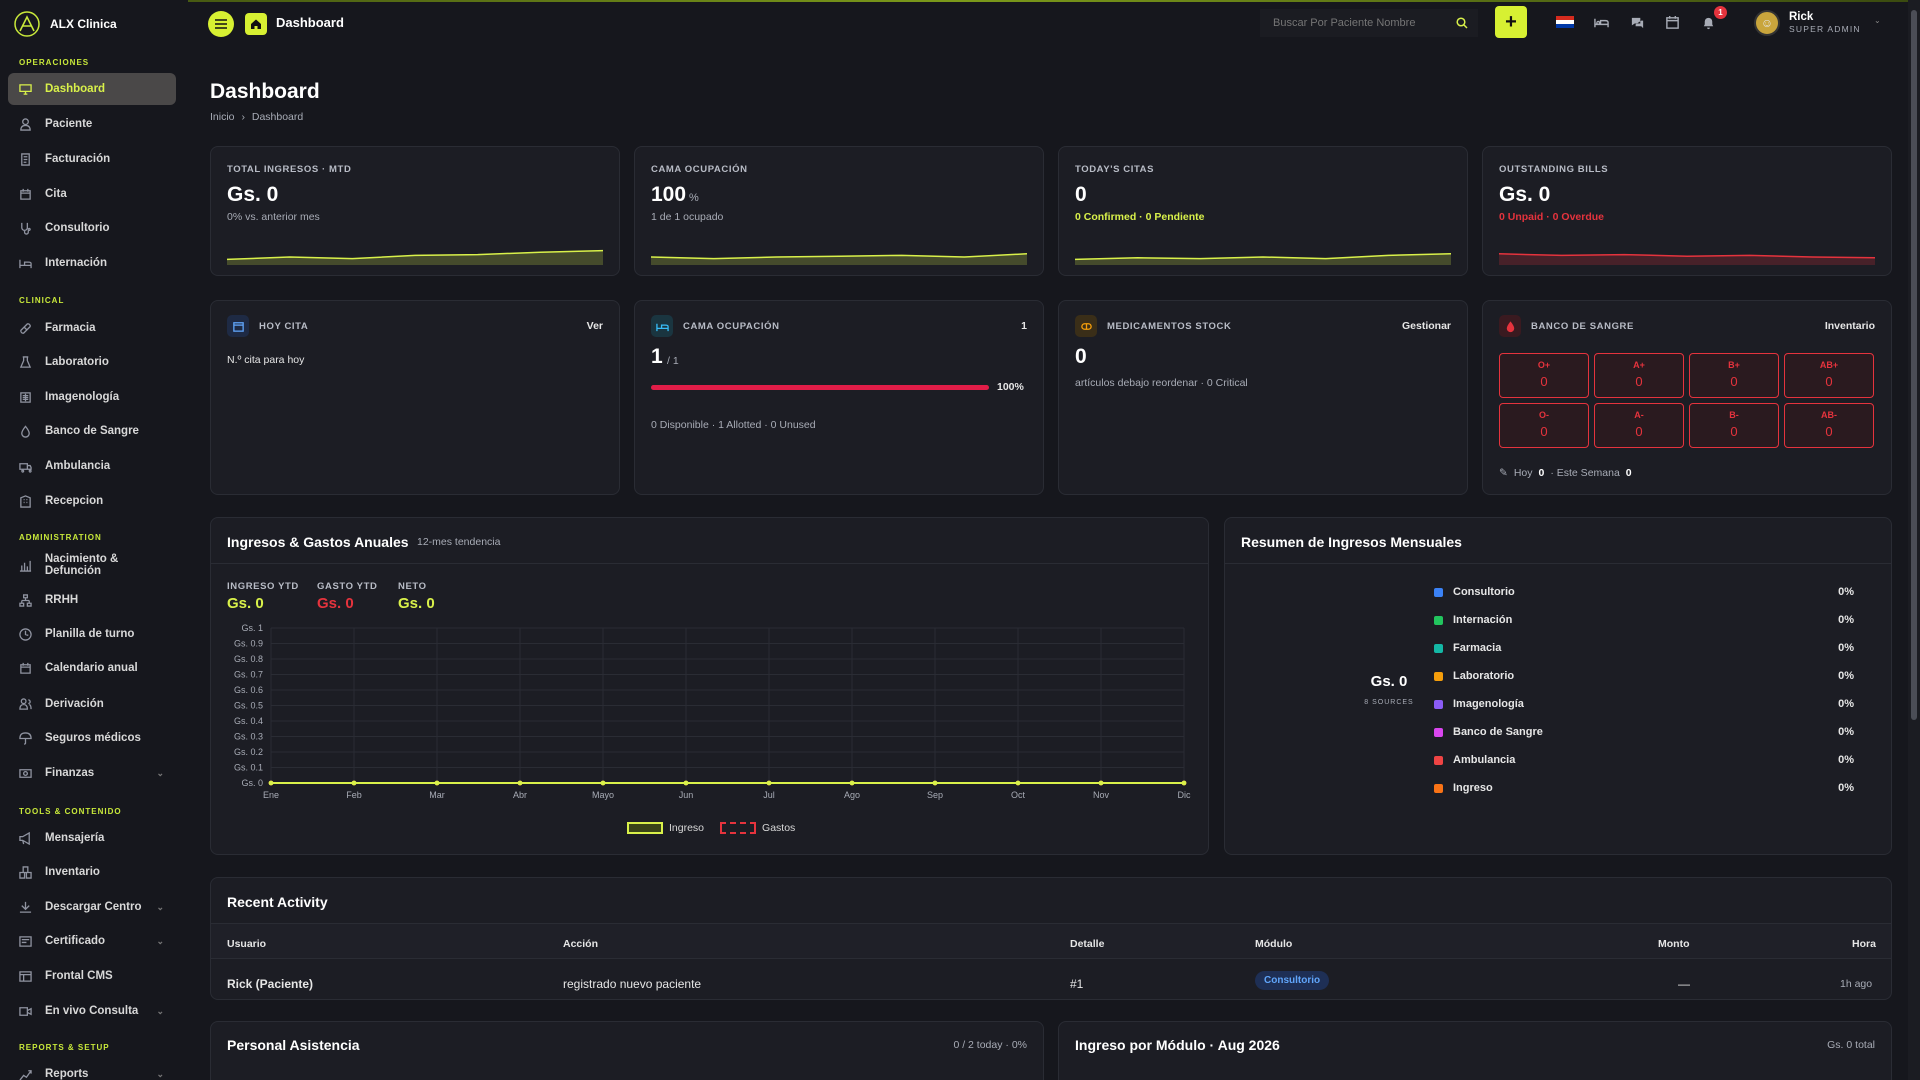  What do you see at coordinates (1644, 620) in the screenshot?
I see `revenue-source-row: Internación 0%` at bounding box center [1644, 620].